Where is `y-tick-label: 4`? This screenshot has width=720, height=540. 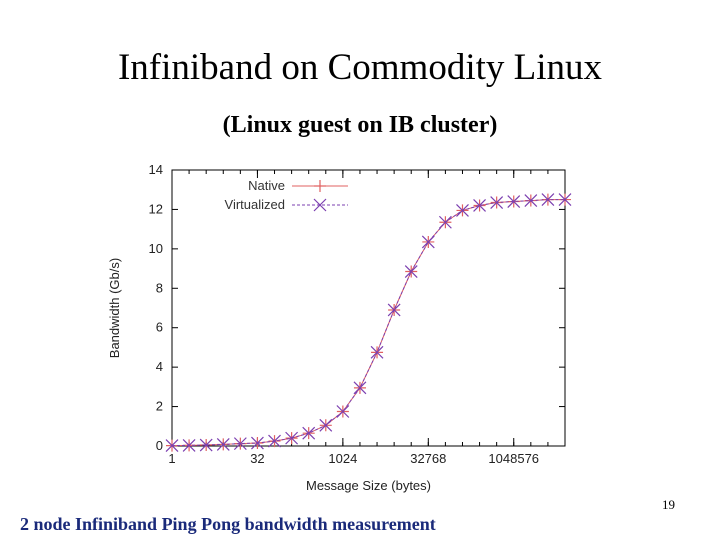
y-tick-label: 4 is located at coordinates (159, 366).